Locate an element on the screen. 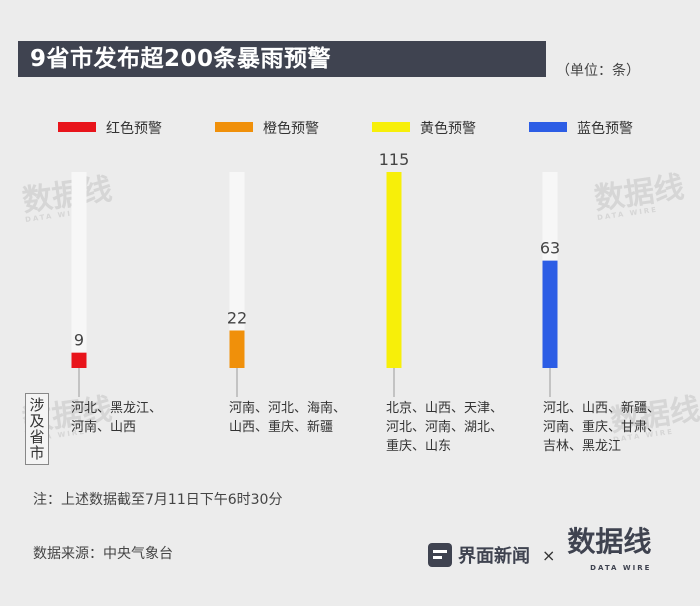 This screenshot has height=606, width=700. side-label-char: 市 is located at coordinates (37, 453).